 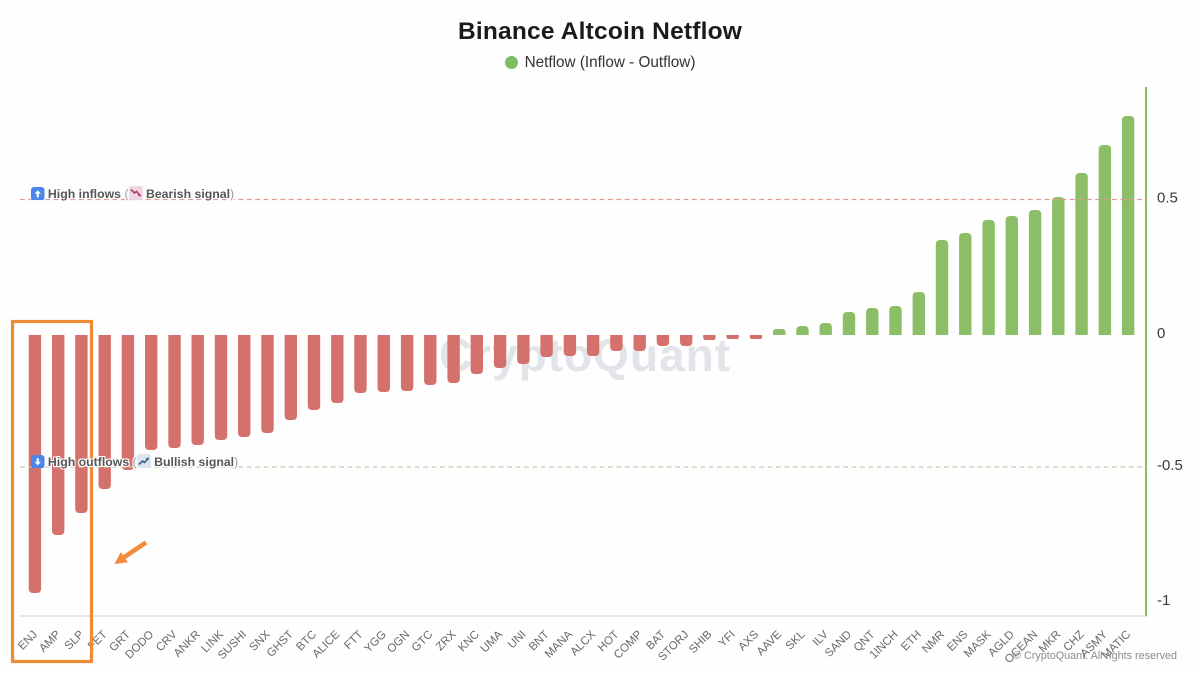 What do you see at coordinates (933, 642) in the screenshot?
I see `svg-text: NMR` at bounding box center [933, 642].